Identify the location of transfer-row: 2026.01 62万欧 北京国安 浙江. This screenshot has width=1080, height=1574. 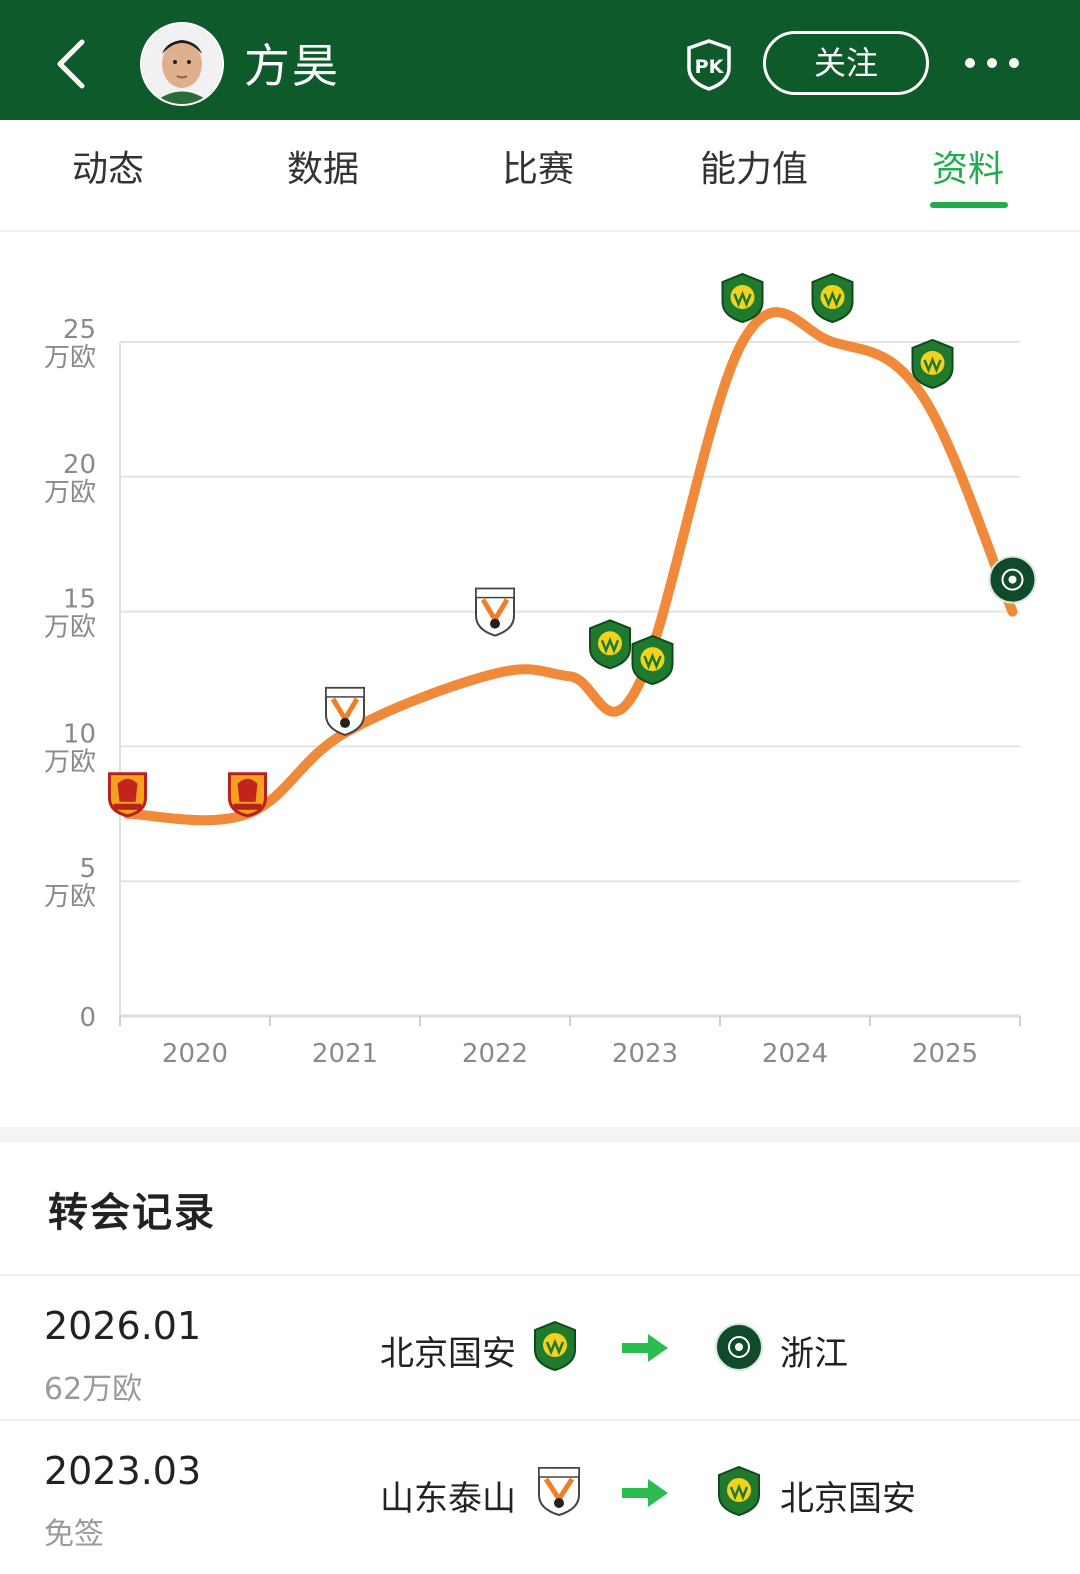
(540, 1347).